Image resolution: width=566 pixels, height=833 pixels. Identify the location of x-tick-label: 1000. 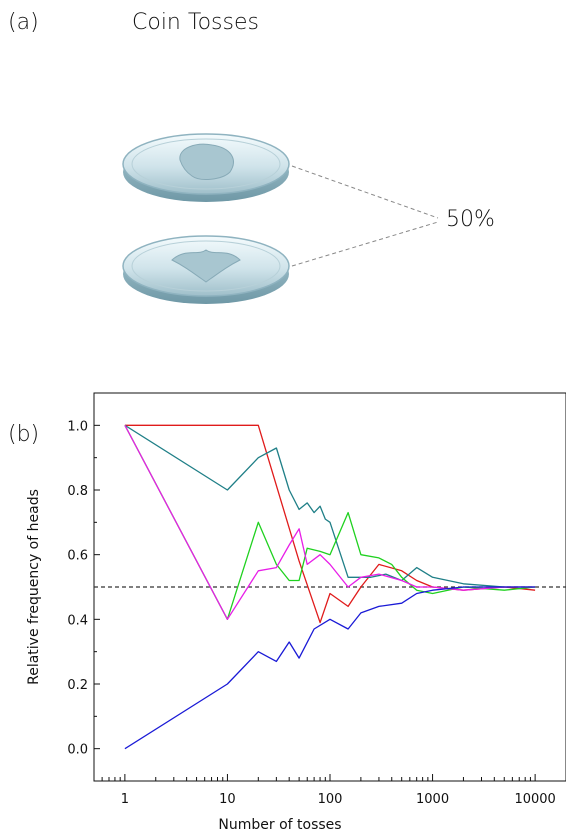
(432, 799).